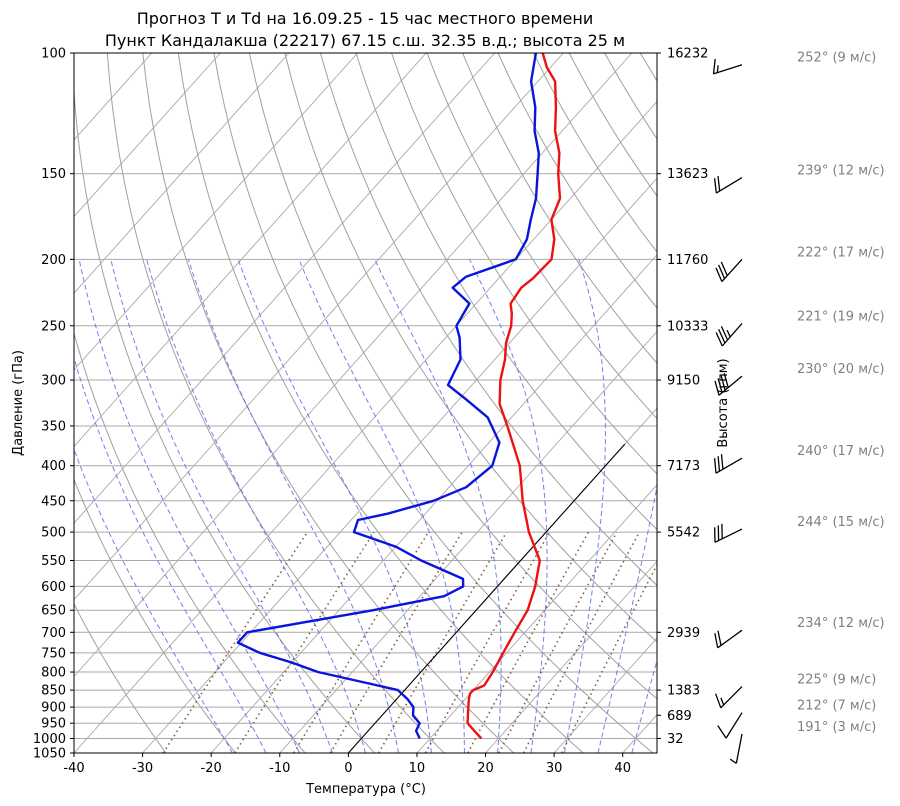  I want to click on y-tick-label: 900, so click(53, 708).